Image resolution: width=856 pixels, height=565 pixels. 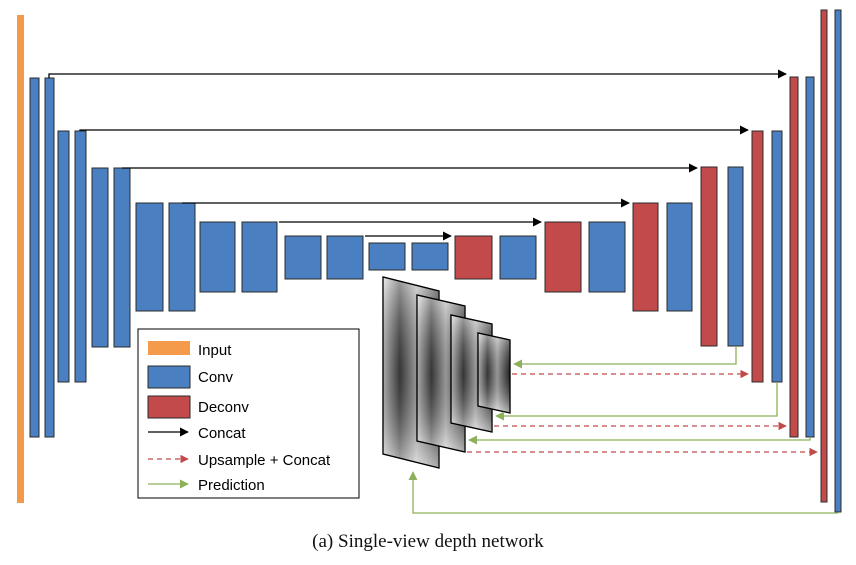 I want to click on legend-label-conv: Conv, so click(x=216, y=377).